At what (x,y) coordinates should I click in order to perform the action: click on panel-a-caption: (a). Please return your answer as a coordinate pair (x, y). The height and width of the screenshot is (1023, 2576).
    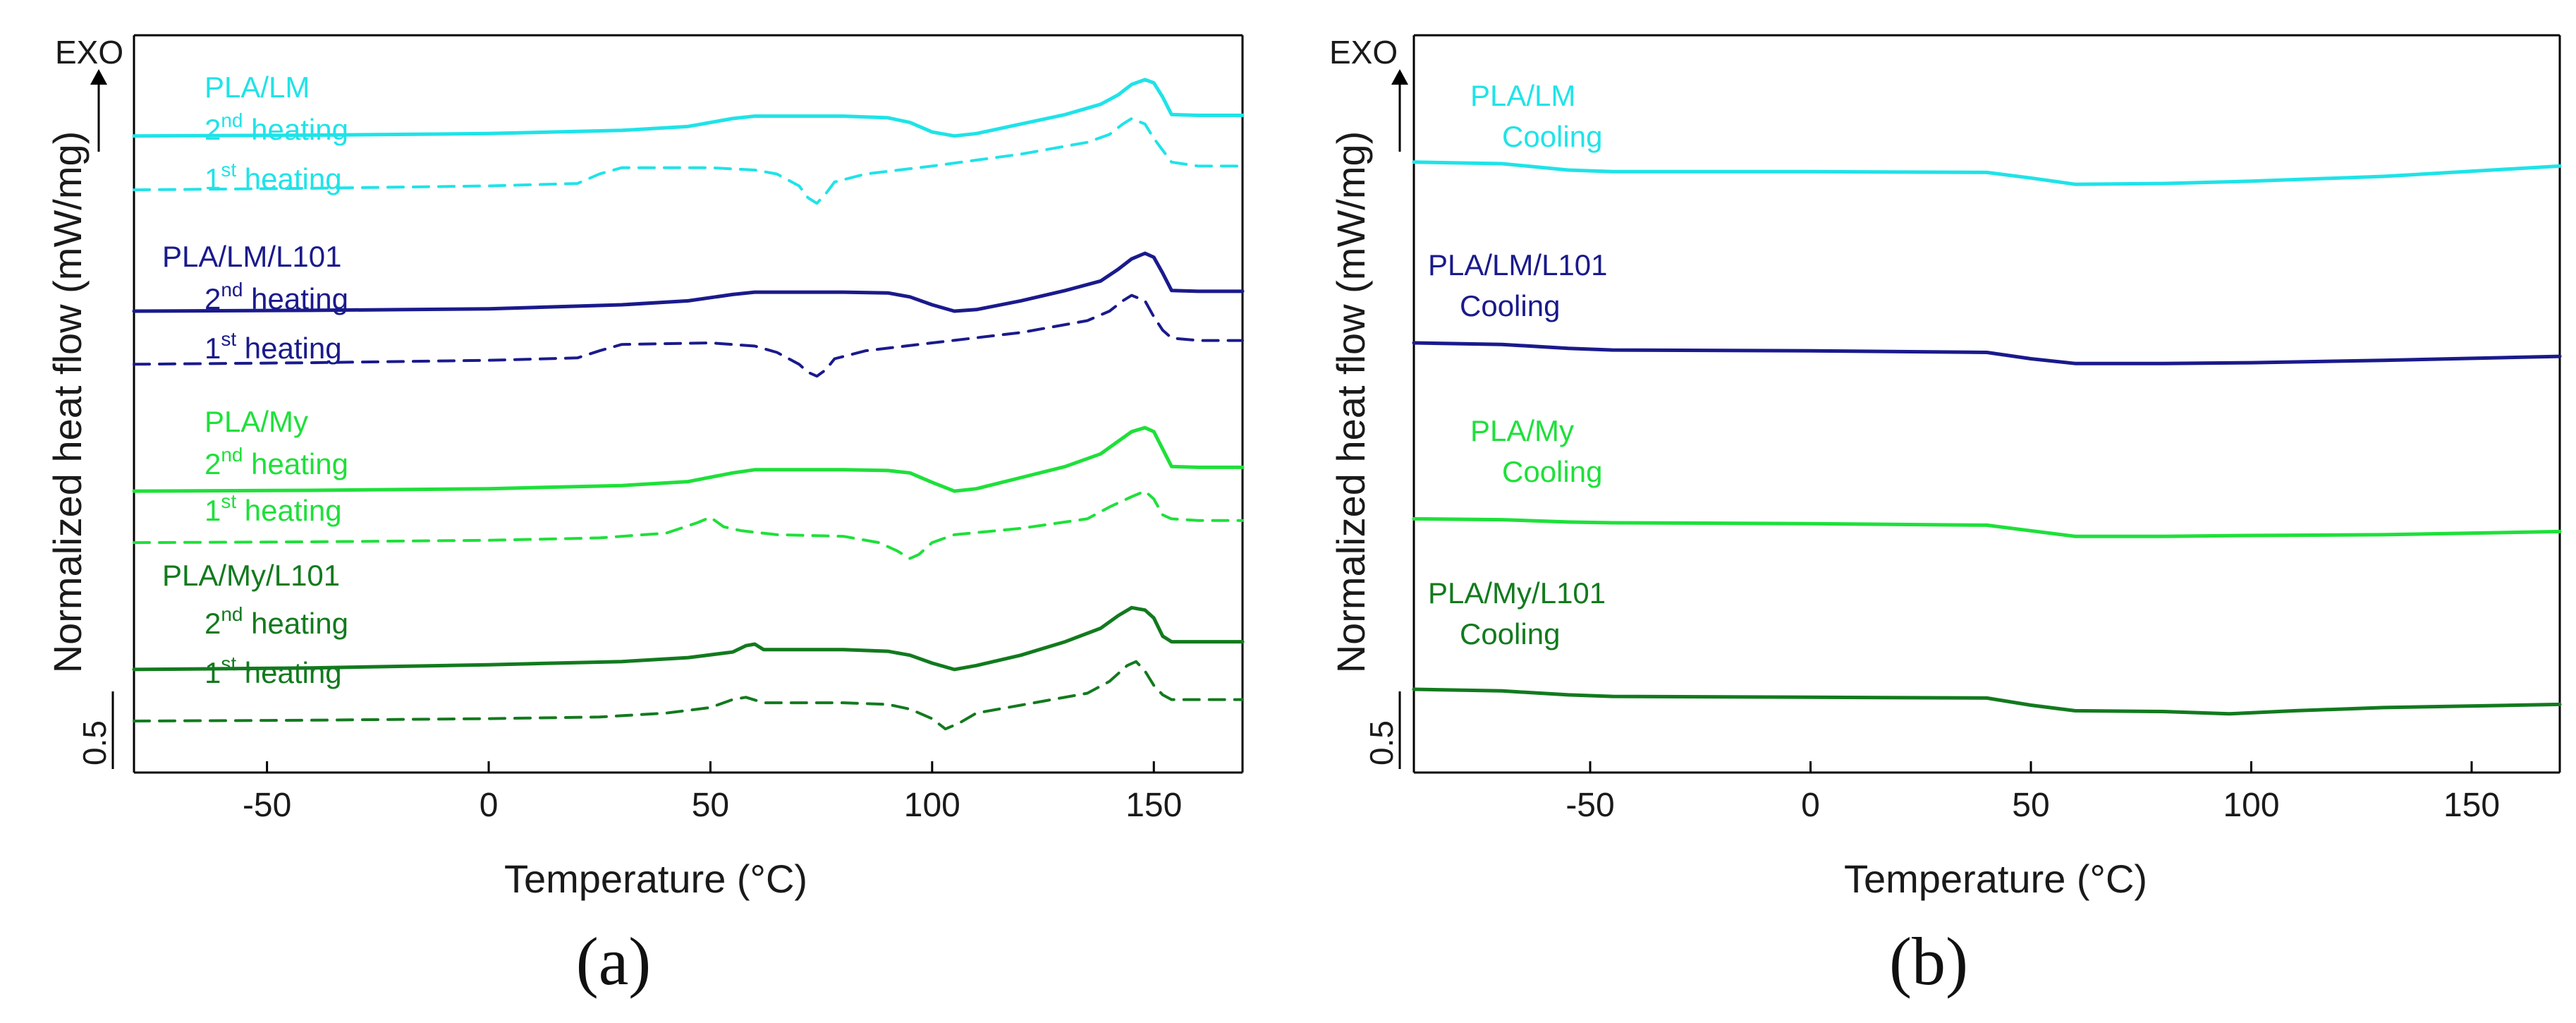
    Looking at the image, I should click on (614, 962).